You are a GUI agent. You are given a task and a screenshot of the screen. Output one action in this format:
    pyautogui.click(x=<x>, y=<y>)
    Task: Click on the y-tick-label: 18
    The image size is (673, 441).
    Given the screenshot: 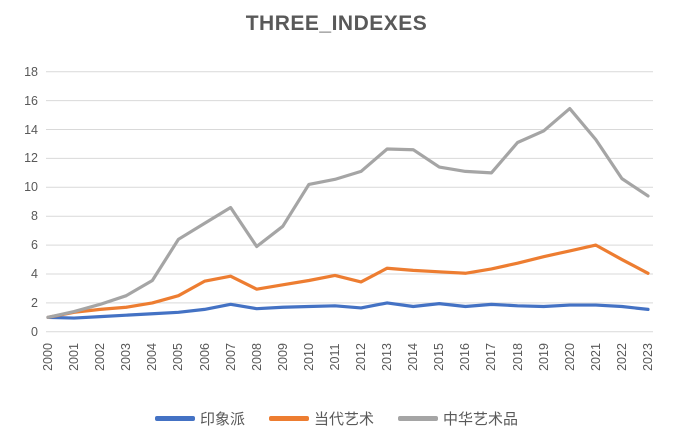 What is the action you would take?
    pyautogui.click(x=31, y=71)
    